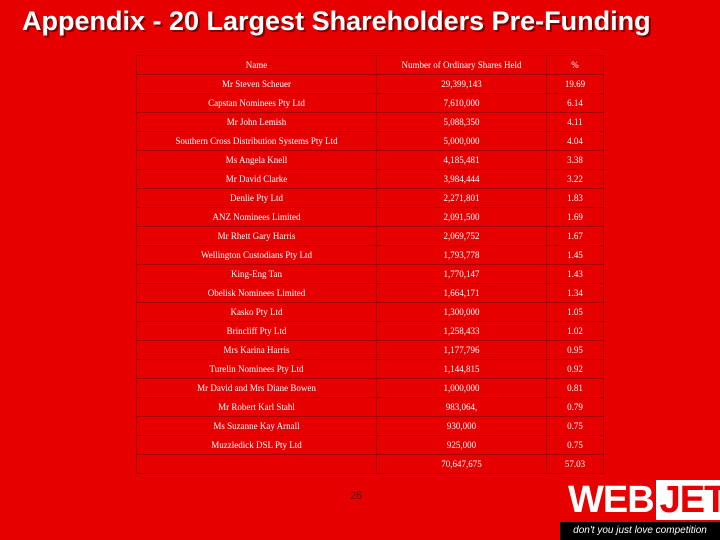  I want to click on cell-name: Denlie Pty Ltd, so click(256, 198).